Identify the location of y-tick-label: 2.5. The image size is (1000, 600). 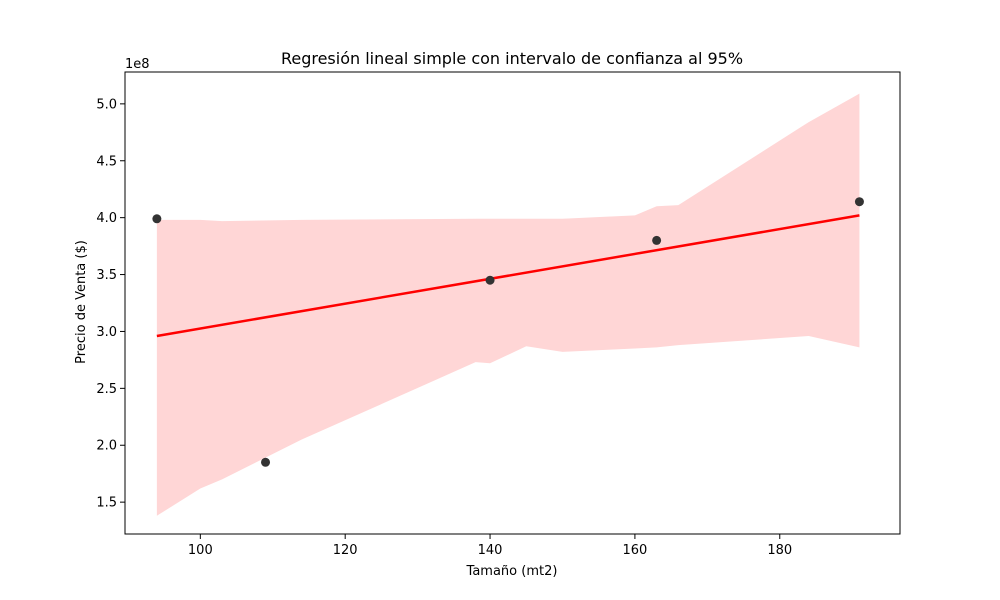
(106, 389).